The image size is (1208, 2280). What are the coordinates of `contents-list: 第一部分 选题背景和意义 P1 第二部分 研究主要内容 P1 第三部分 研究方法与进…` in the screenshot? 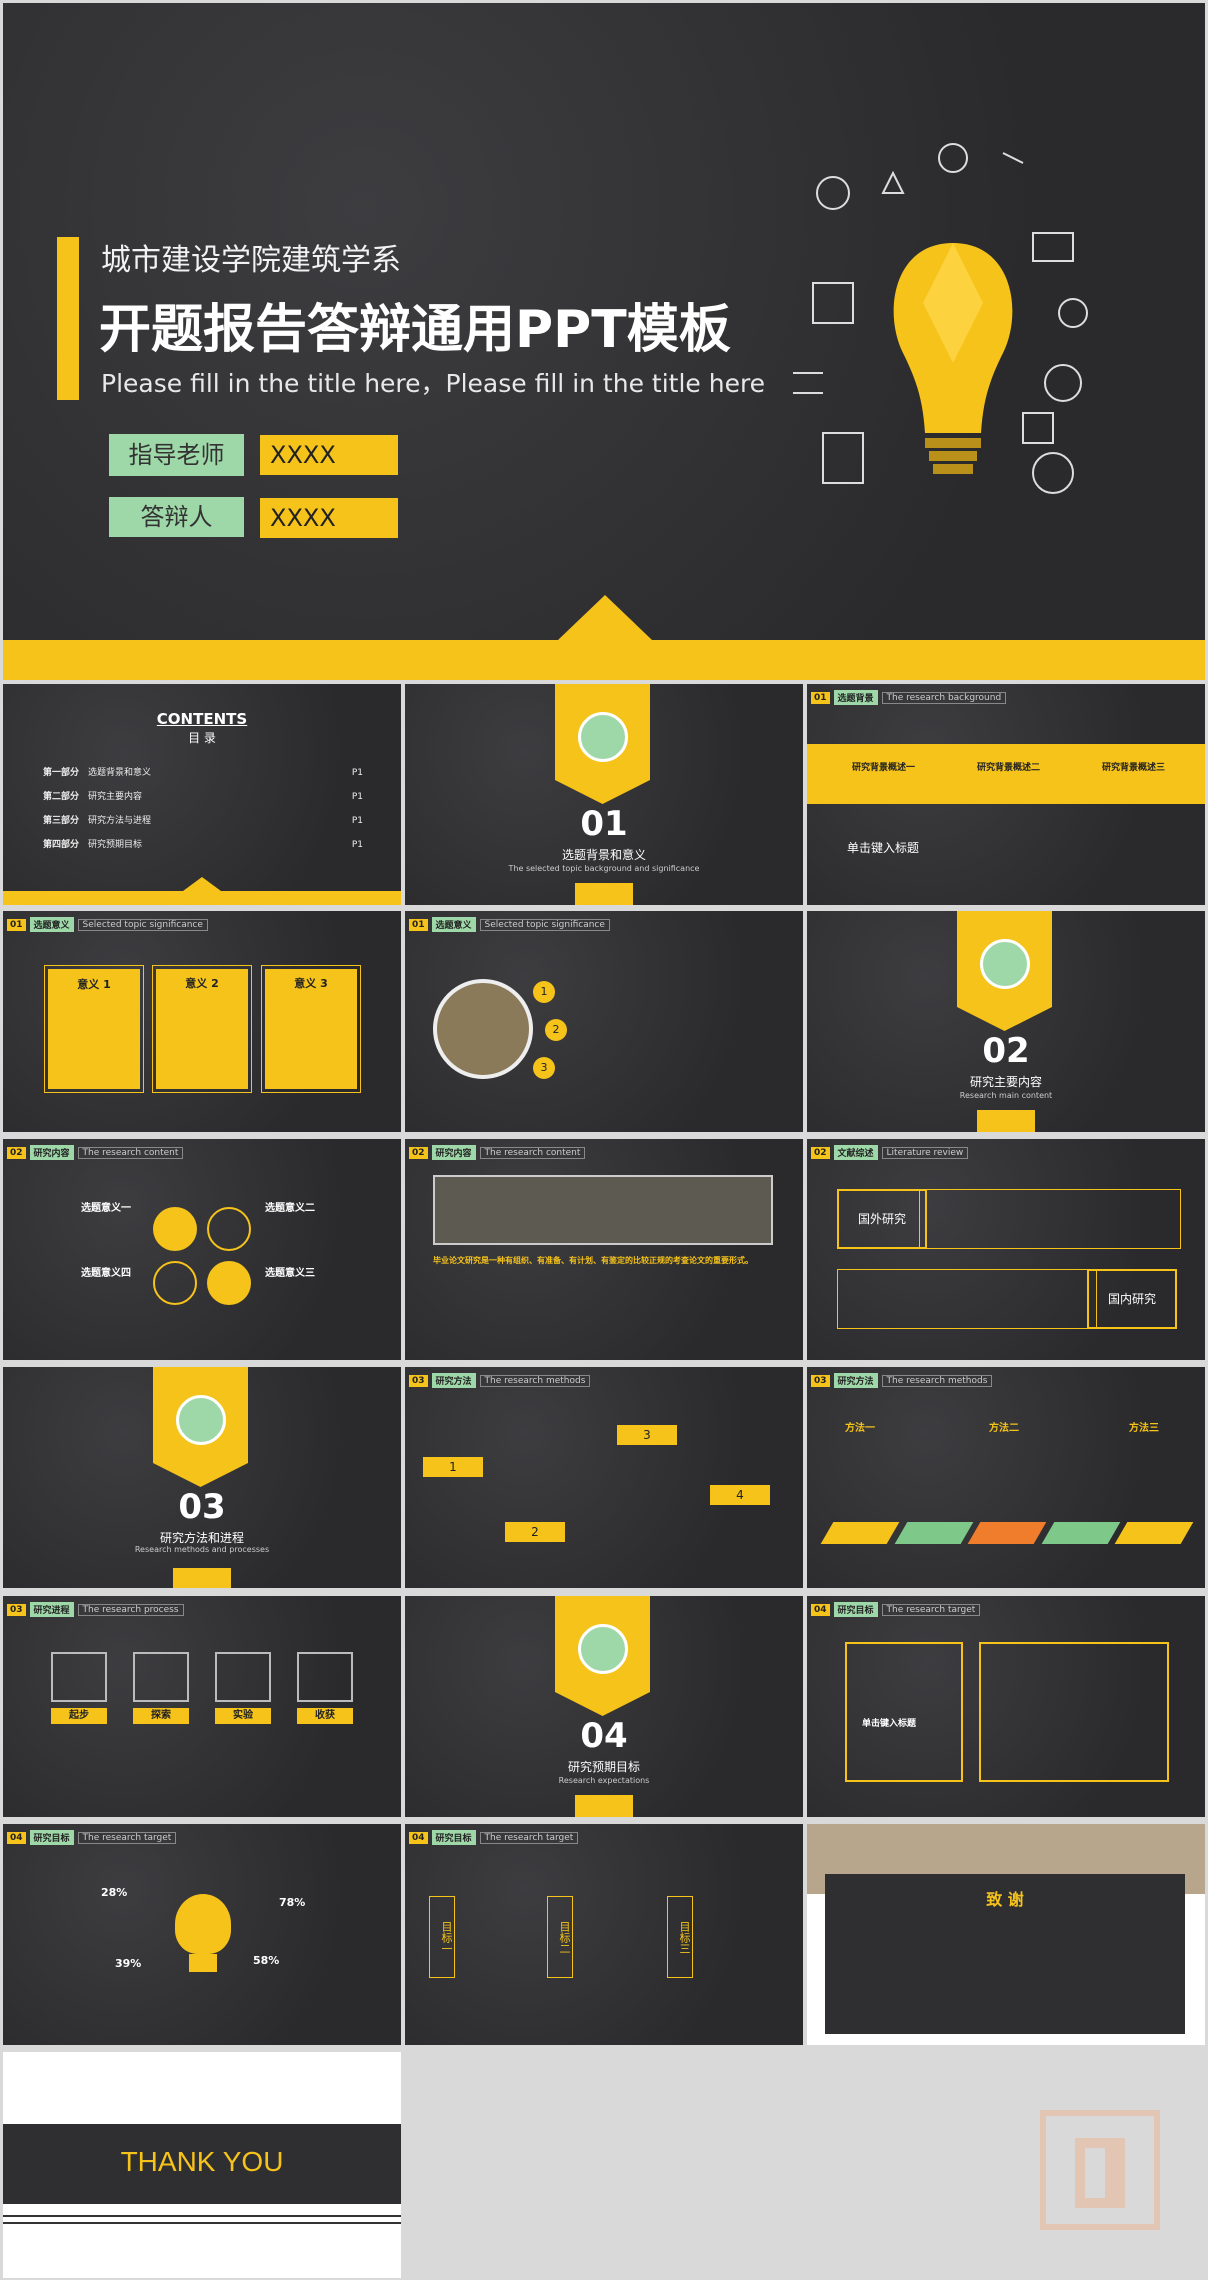 It's located at (203, 809).